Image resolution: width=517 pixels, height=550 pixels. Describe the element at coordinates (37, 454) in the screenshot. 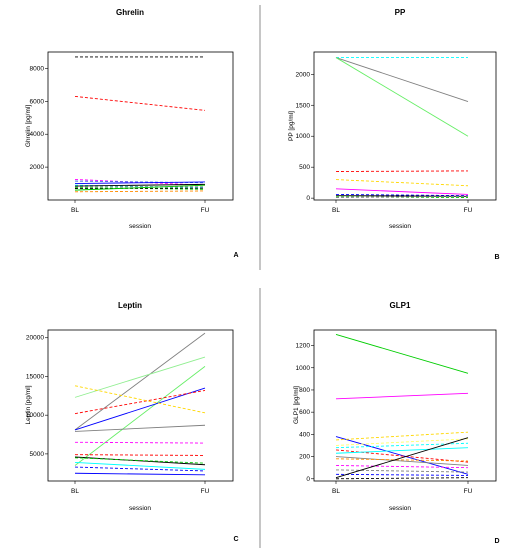

I see `y-tick-label: 5000` at that location.